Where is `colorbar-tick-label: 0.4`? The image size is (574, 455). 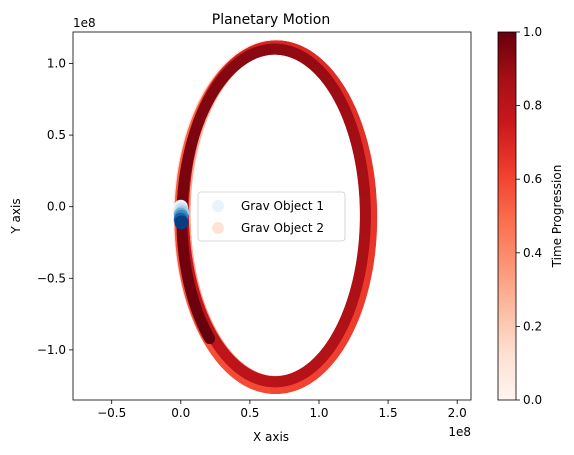 colorbar-tick-label: 0.4 is located at coordinates (532, 253).